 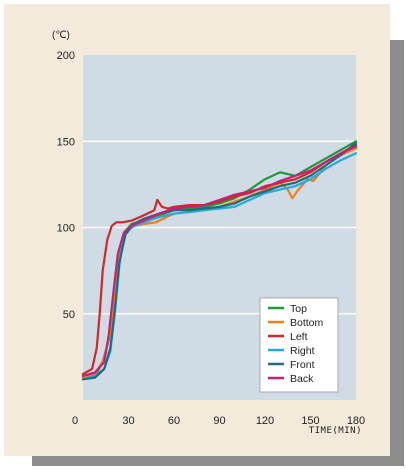 I want to click on y-unit-label: (℃), so click(x=61, y=35).